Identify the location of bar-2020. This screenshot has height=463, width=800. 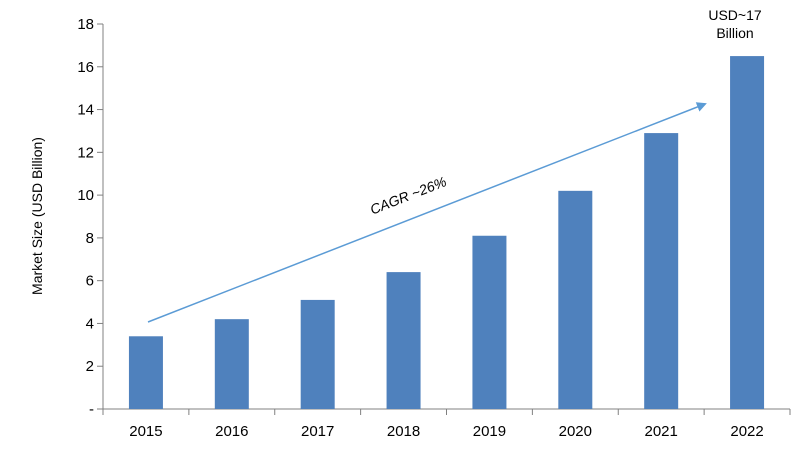
(575, 299).